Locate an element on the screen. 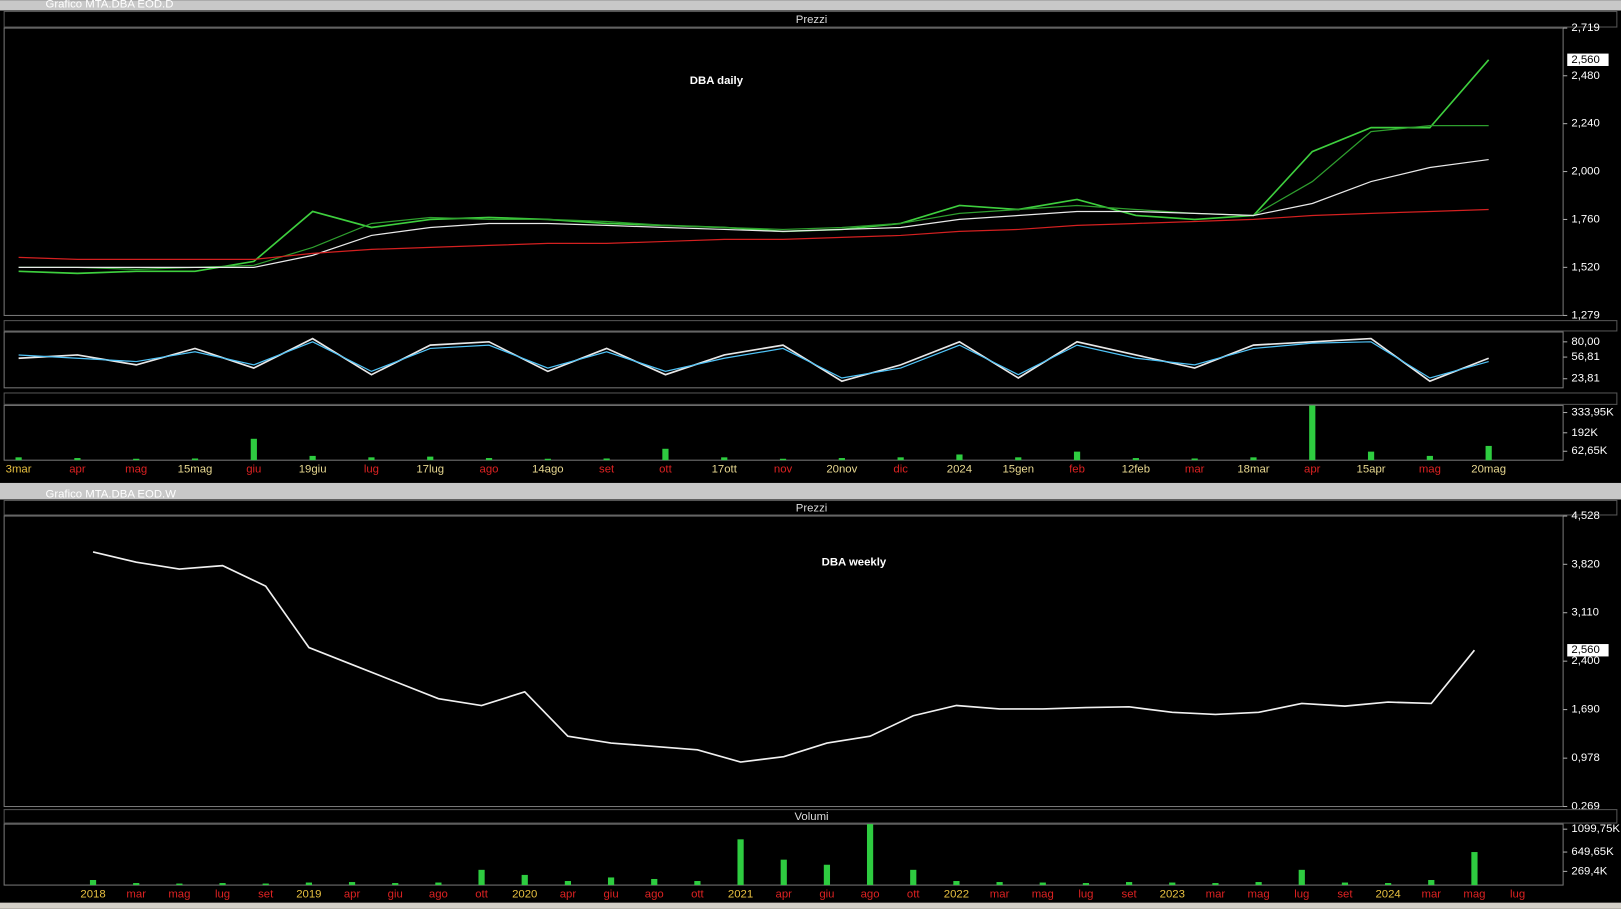 Image resolution: width=1621 pixels, height=909 pixels. y-tick-label: 2,719 is located at coordinates (1585, 28).